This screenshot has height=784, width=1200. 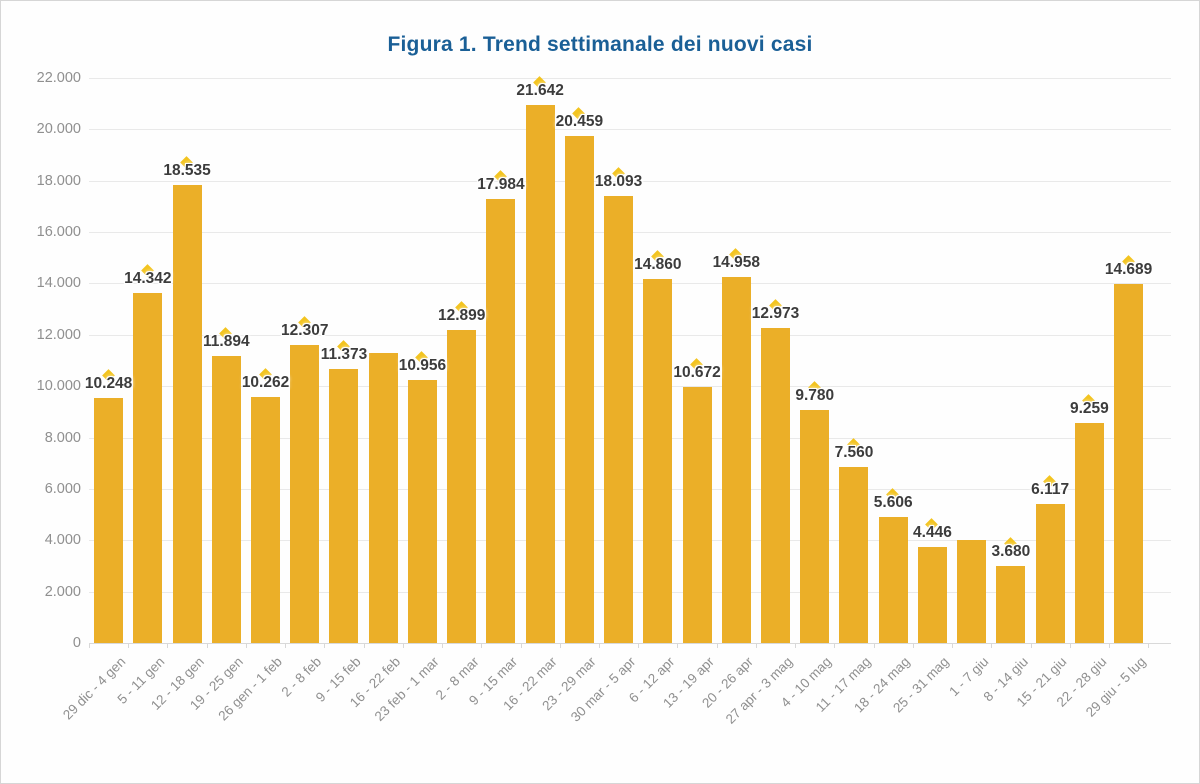 What do you see at coordinates (58, 386) in the screenshot?
I see `y-axis-tick-label: 10.000` at bounding box center [58, 386].